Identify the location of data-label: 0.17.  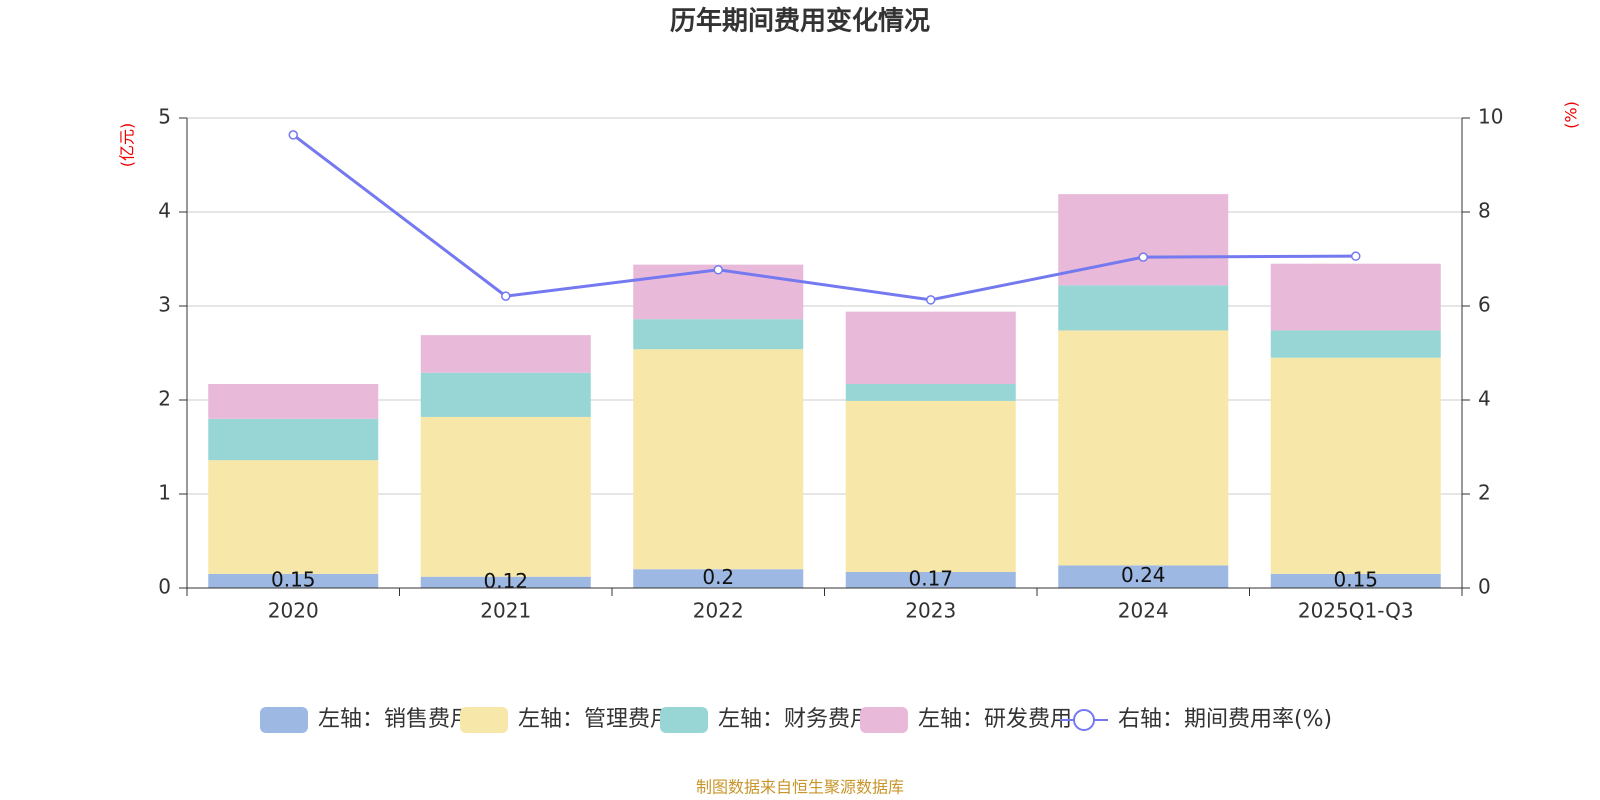
(930, 579).